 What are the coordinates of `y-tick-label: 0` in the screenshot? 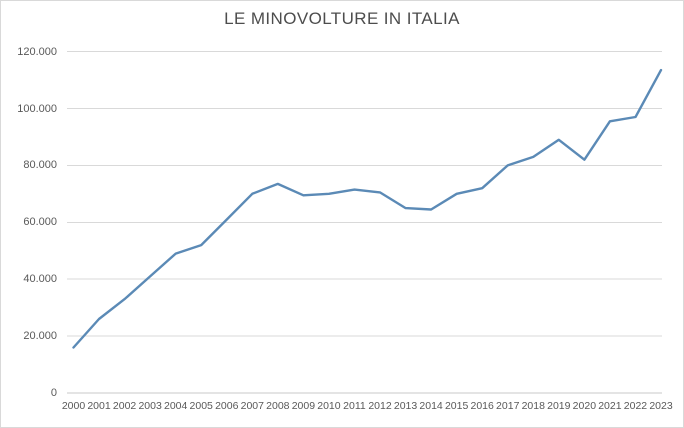 It's located at (53, 393).